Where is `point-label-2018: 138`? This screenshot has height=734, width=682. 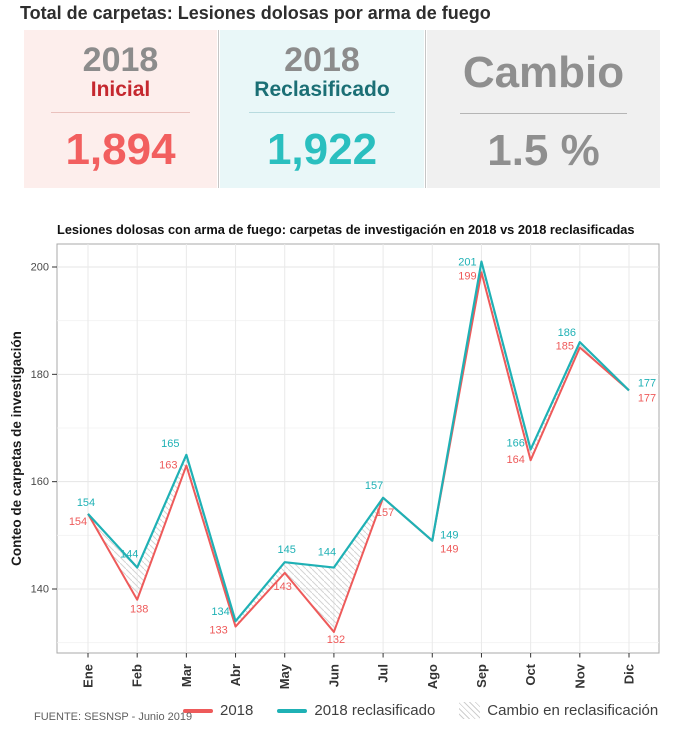 point-label-2018: 138 is located at coordinates (139, 610).